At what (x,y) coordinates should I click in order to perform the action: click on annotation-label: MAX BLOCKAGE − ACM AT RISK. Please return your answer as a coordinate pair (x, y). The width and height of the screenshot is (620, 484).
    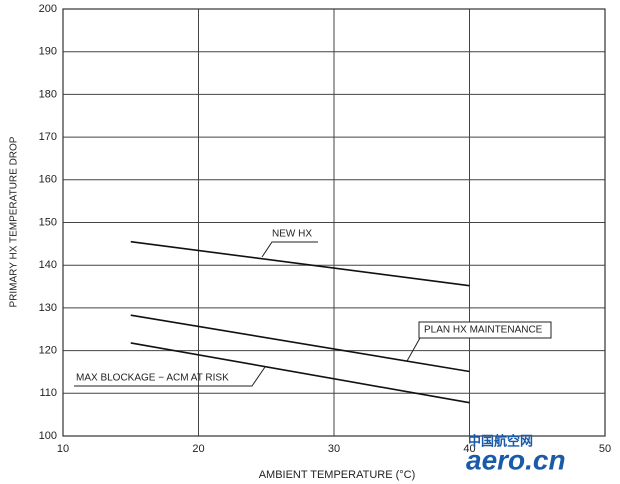
    Looking at the image, I should click on (152, 378).